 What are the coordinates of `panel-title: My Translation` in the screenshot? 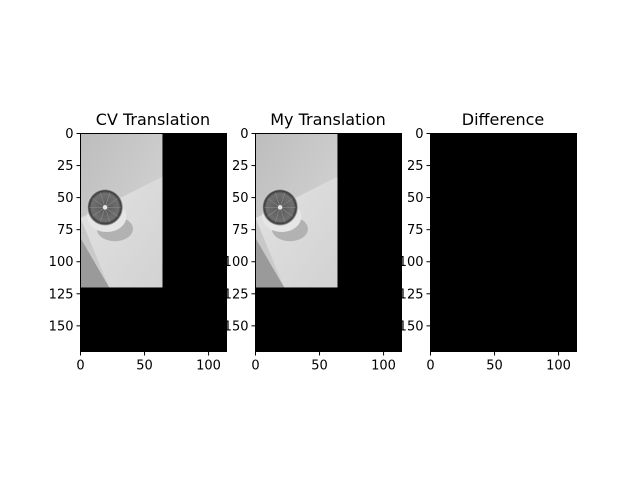 It's located at (328, 119).